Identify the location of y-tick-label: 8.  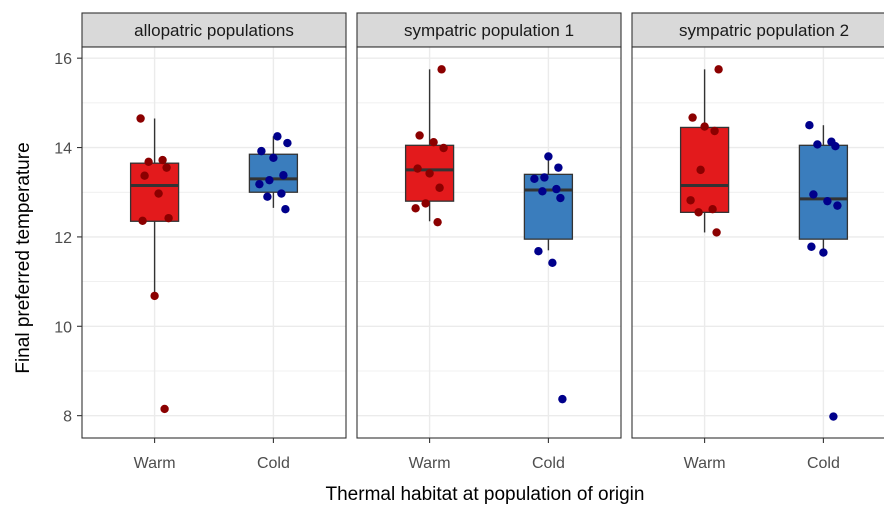
(67, 417).